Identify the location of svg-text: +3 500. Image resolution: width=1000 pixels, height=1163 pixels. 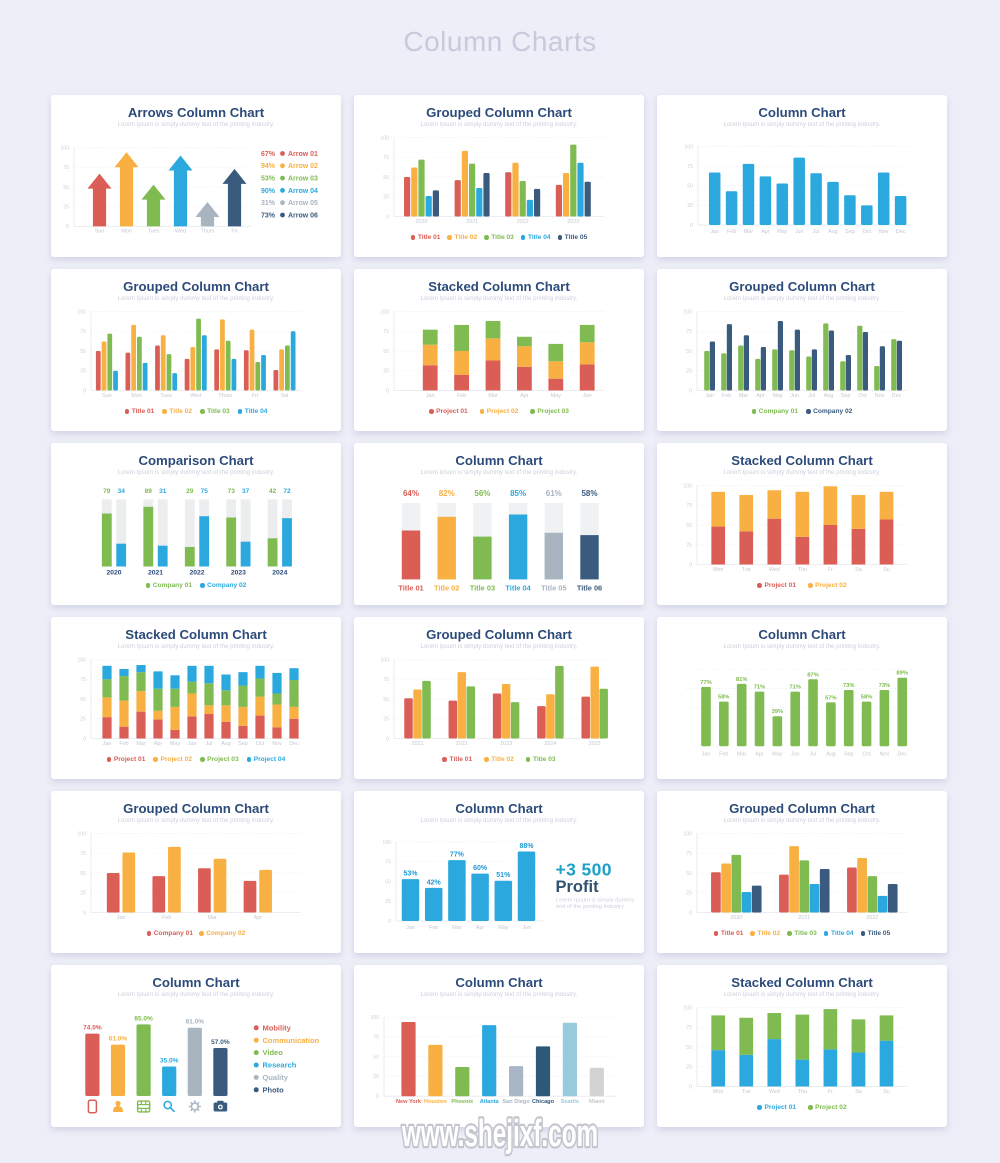
(584, 870).